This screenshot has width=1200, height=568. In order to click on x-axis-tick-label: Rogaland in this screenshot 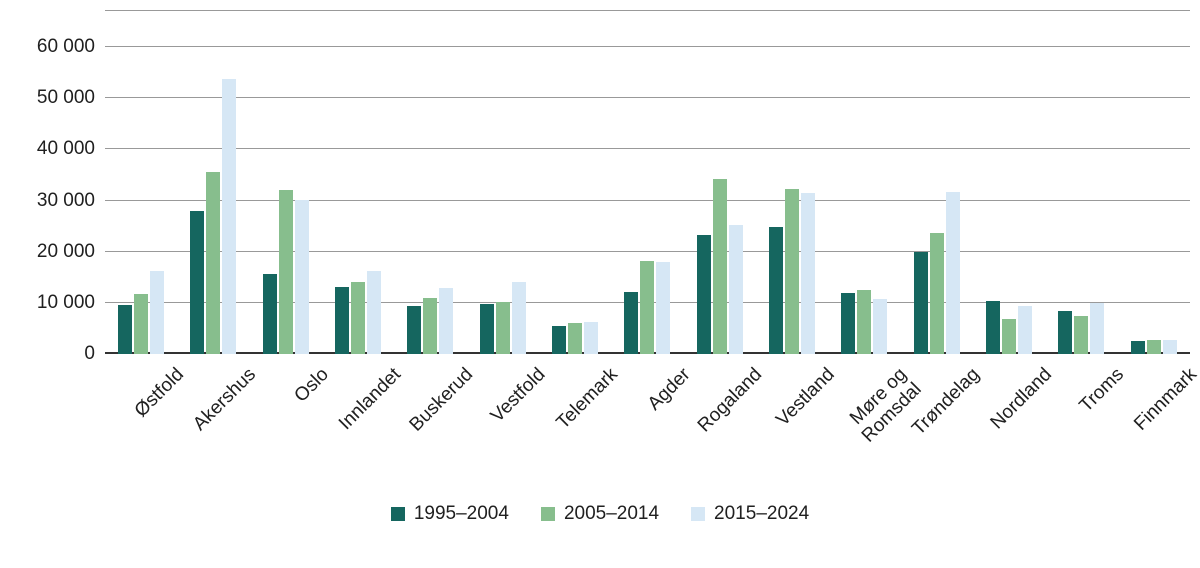, I will do `click(730, 400)`.